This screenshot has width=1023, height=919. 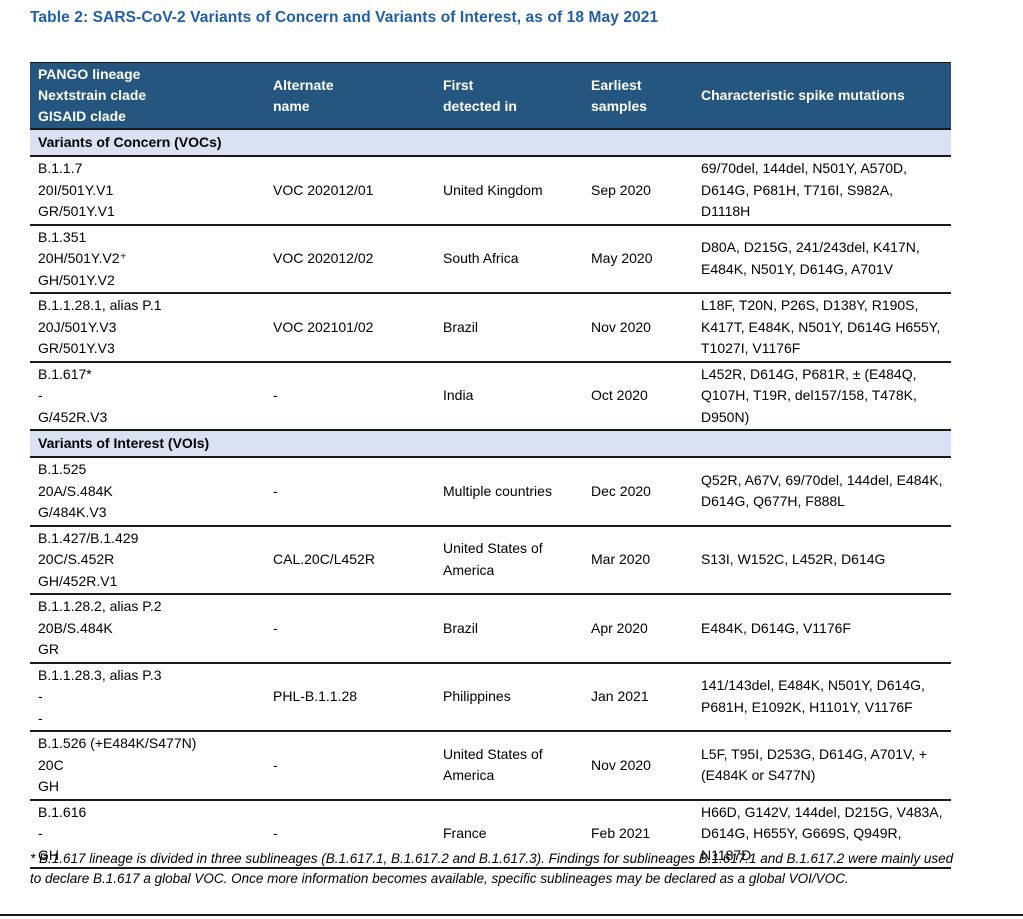 What do you see at coordinates (65, 373) in the screenshot?
I see `pango-lineage: B.1.617*` at bounding box center [65, 373].